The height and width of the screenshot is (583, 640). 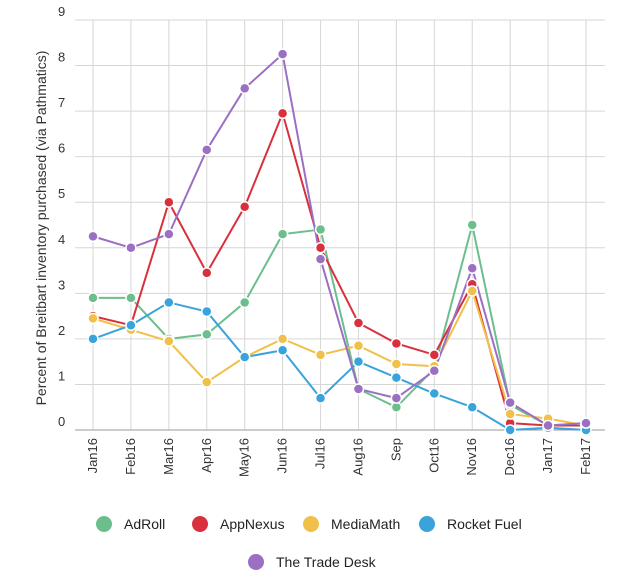 What do you see at coordinates (61, 330) in the screenshot?
I see `y-tick-label: 2` at bounding box center [61, 330].